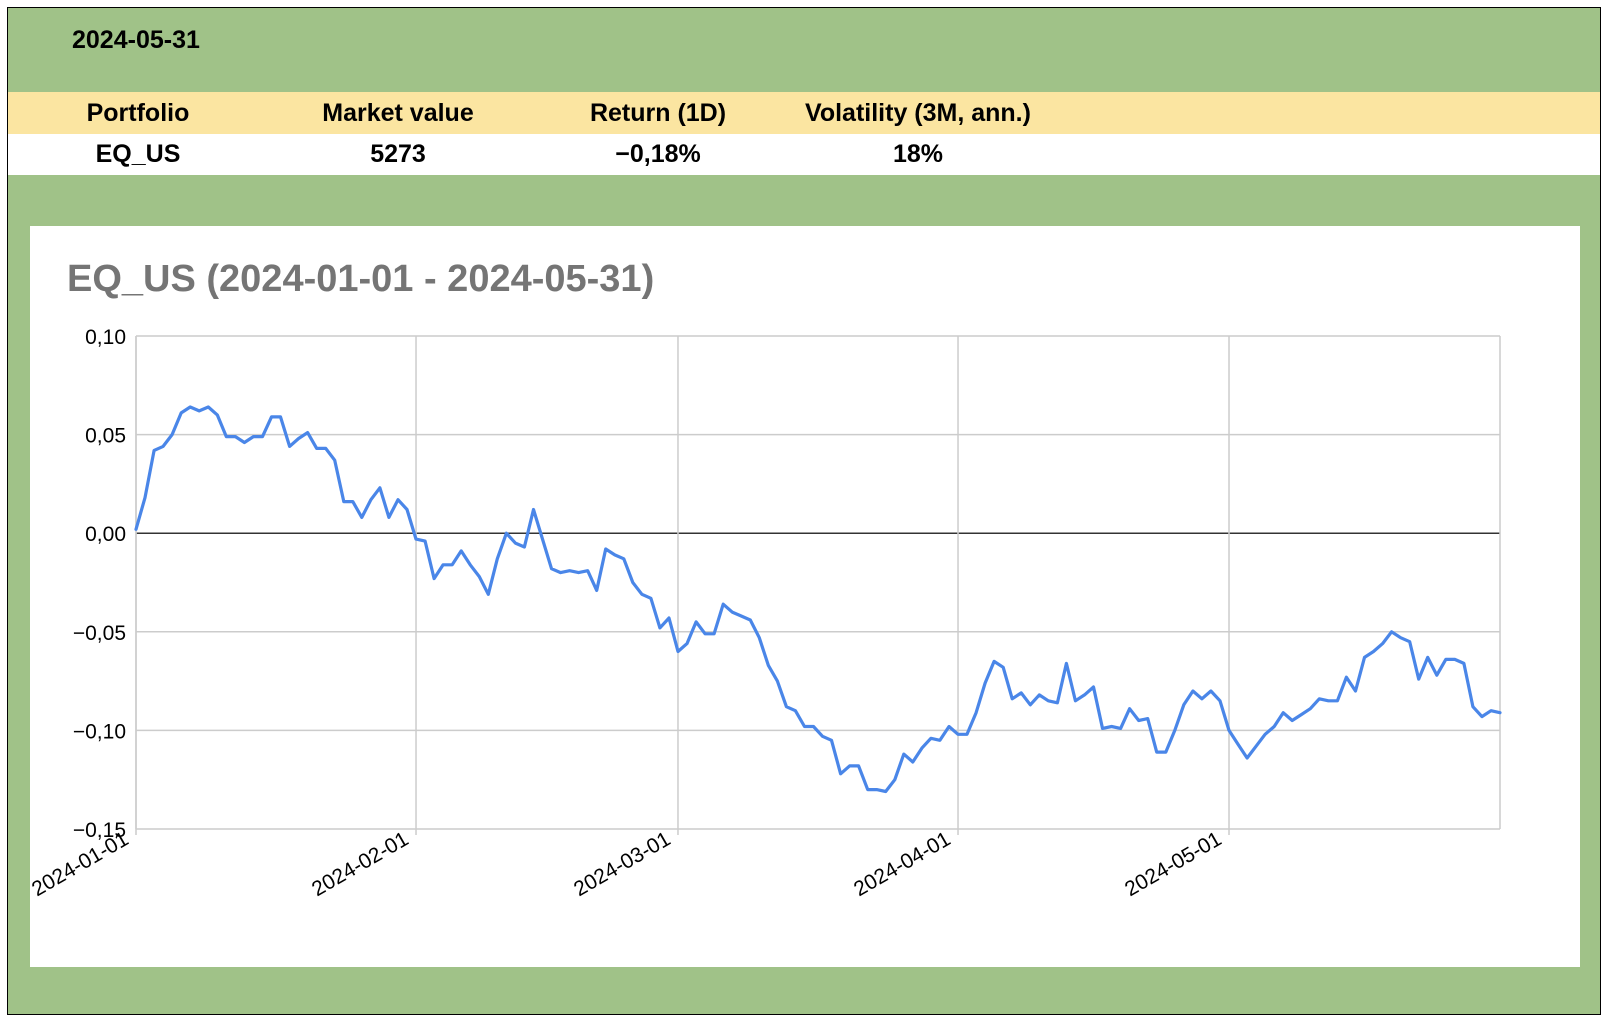 The height and width of the screenshot is (1022, 1612). What do you see at coordinates (360, 864) in the screenshot?
I see `x-tick-label: 2024-02-01` at bounding box center [360, 864].